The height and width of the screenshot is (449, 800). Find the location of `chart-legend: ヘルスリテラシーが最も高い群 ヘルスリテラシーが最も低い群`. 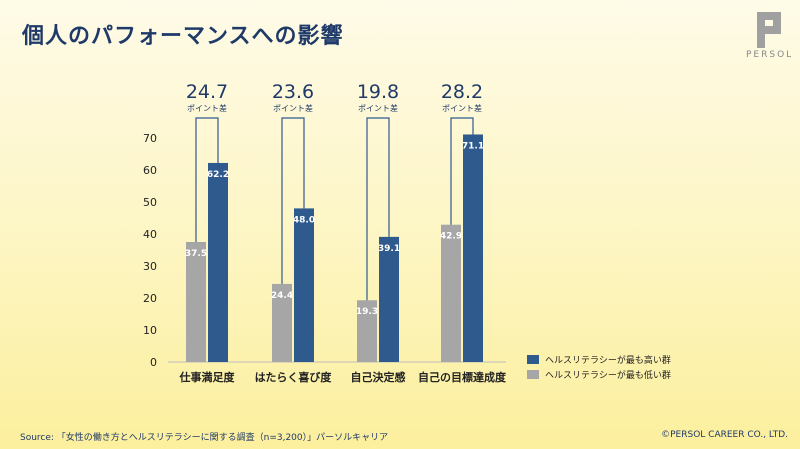

chart-legend: ヘルスリテラシーが最も高い群 ヘルスリテラシーが最も低い群 is located at coordinates (599, 367).